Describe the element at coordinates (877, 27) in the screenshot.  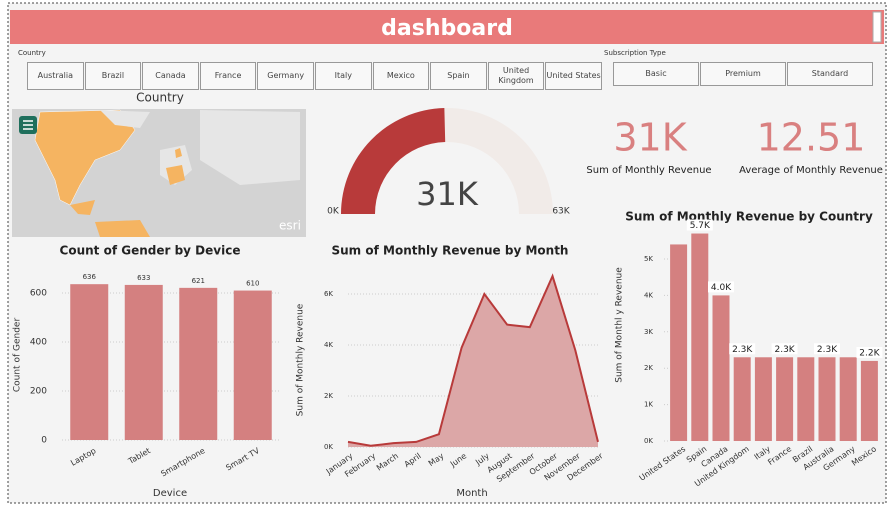
I see `scrollbar` at that location.